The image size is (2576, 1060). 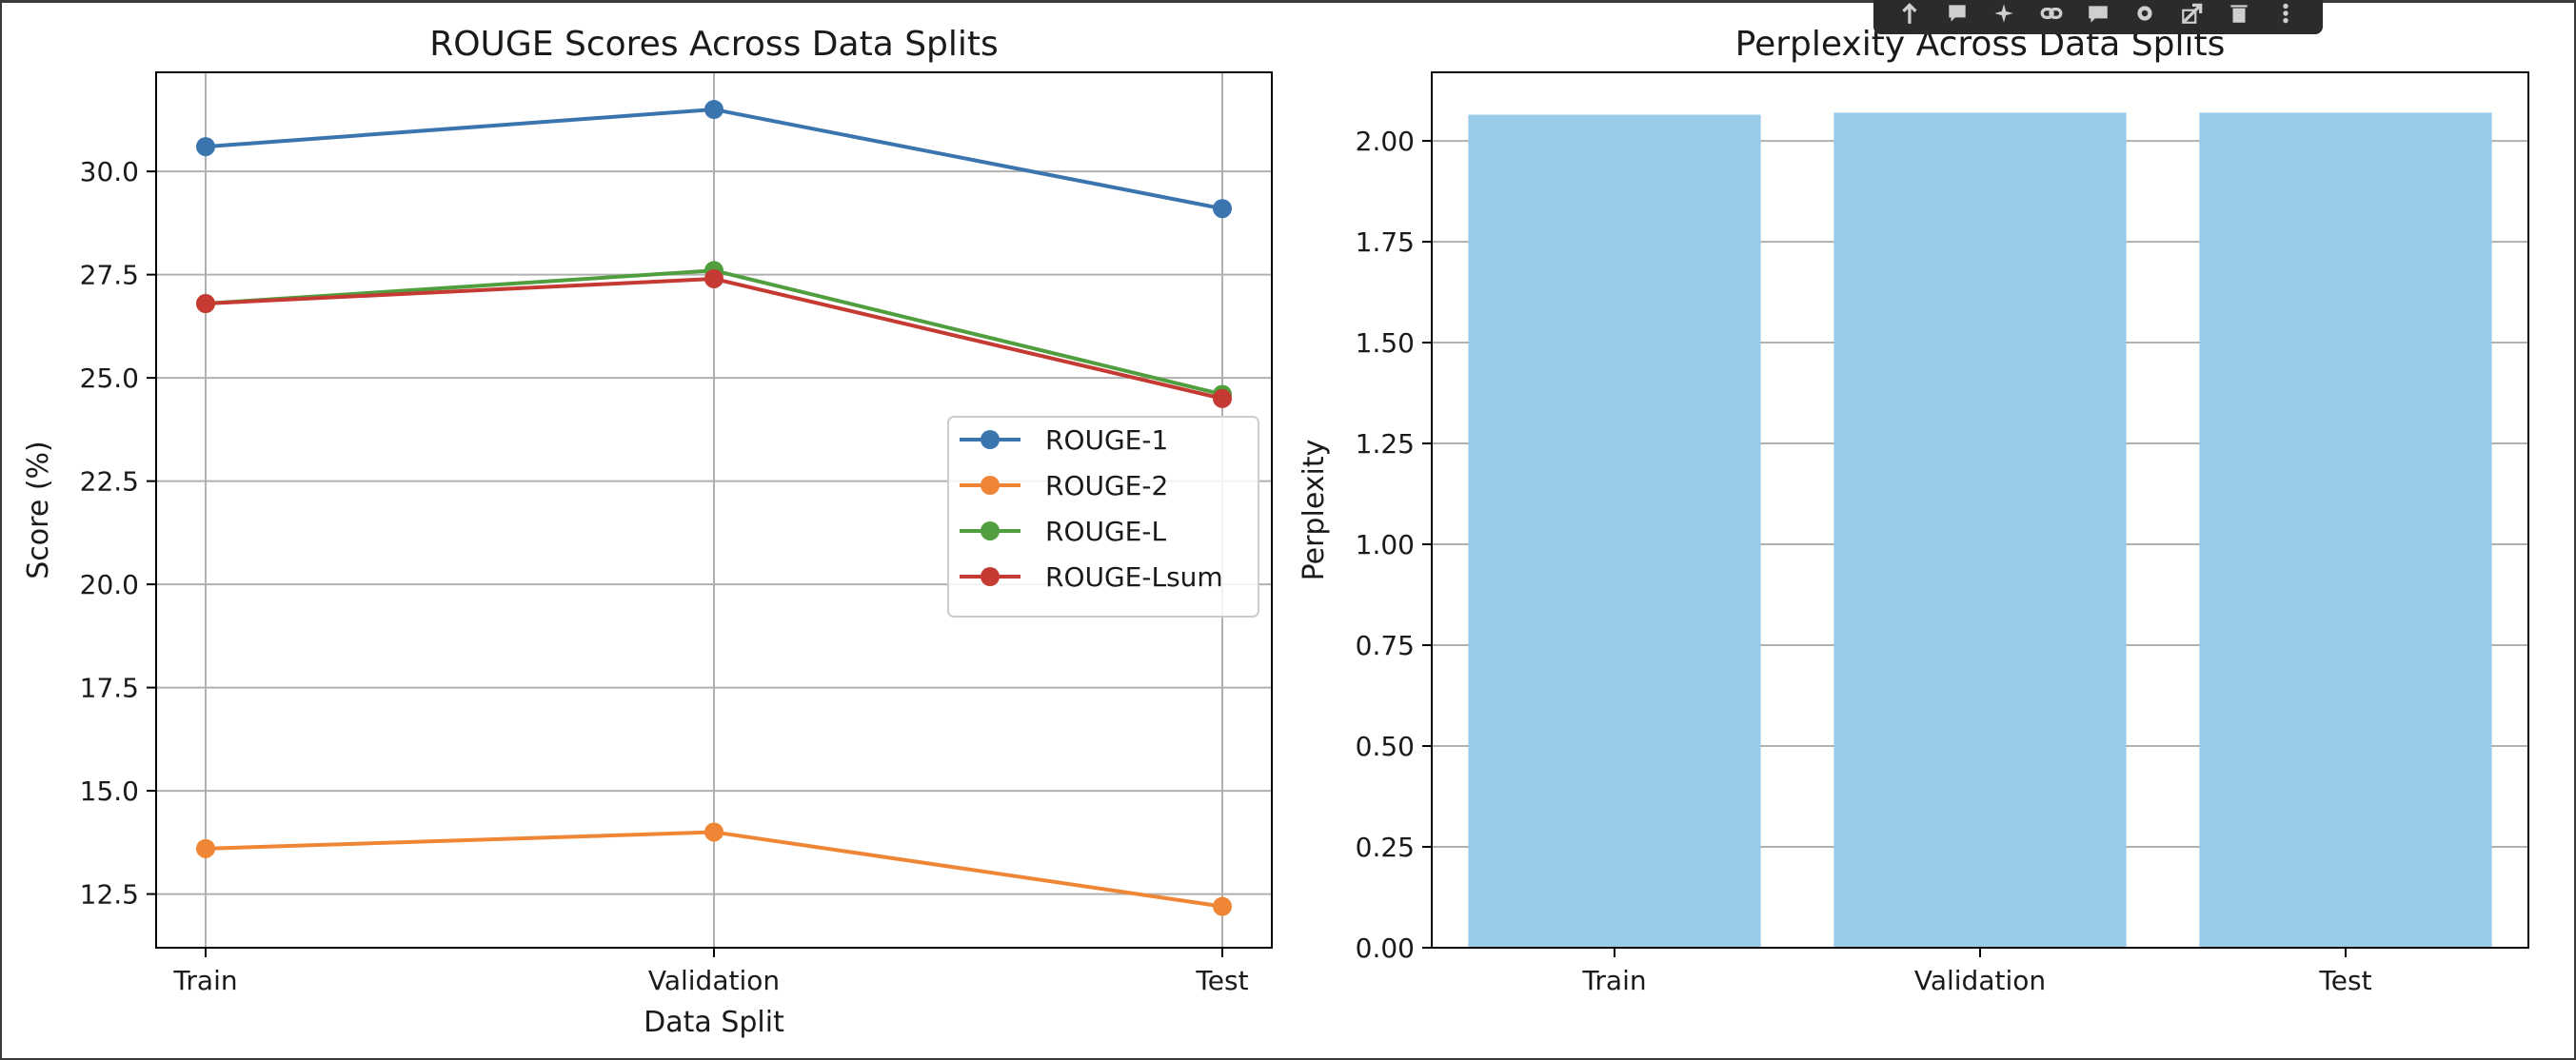 I want to click on y-tick-label: 1.50, so click(x=1385, y=343).